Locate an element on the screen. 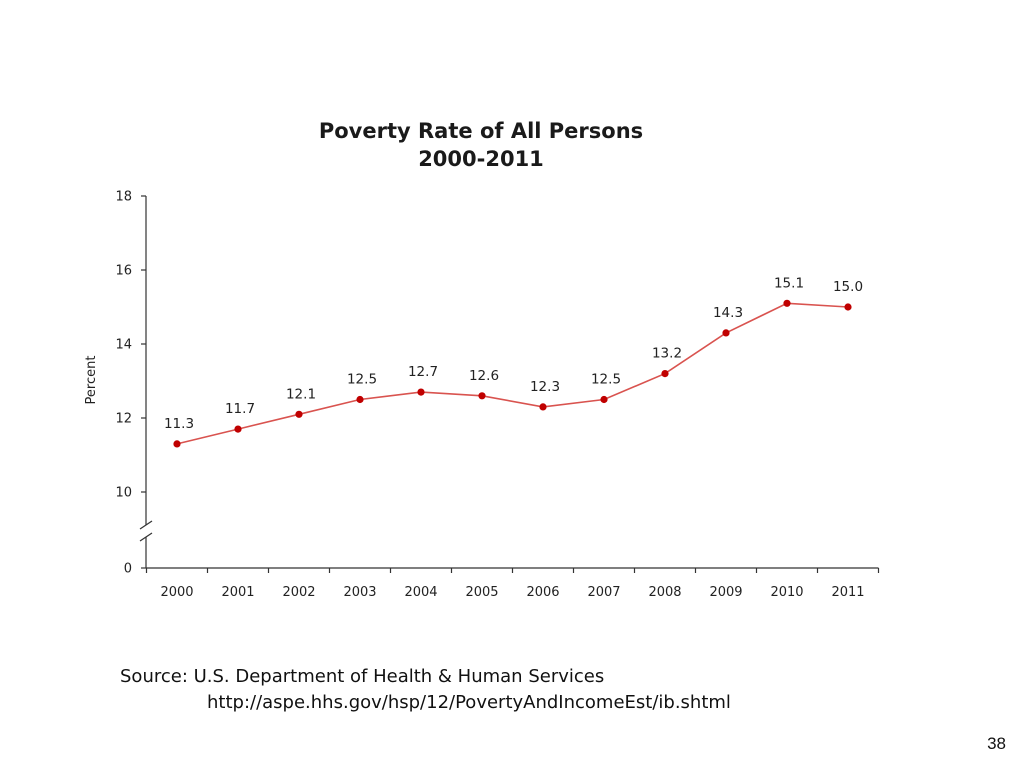 This screenshot has height=768, width=1024. data-label: 14.3 is located at coordinates (728, 313).